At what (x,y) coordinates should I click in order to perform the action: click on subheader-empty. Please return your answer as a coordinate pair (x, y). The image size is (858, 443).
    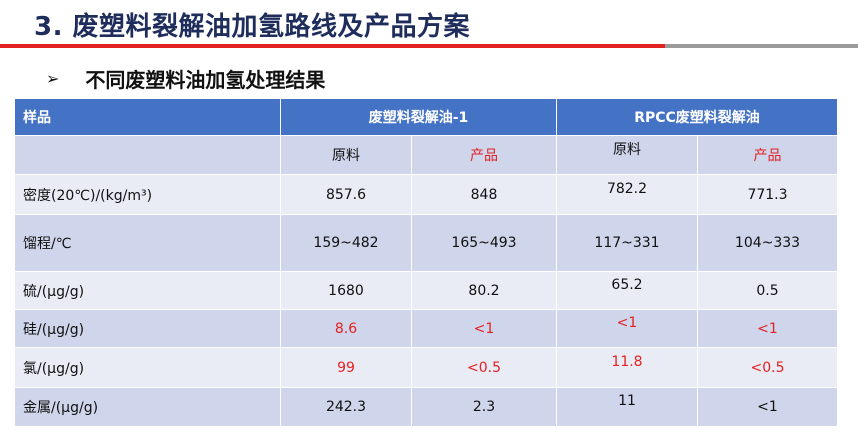
    Looking at the image, I should click on (147, 155).